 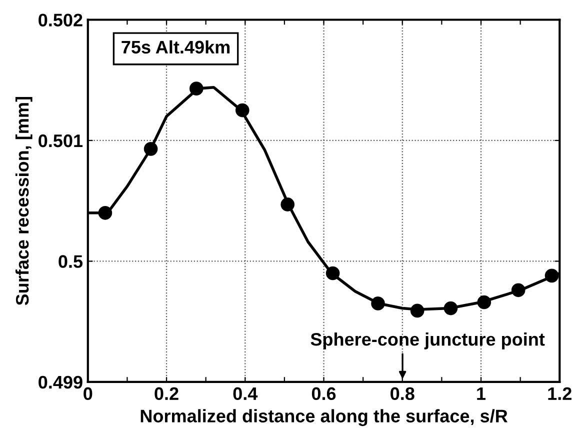 I want to click on y-tick-label: 0.5, so click(x=70, y=261).